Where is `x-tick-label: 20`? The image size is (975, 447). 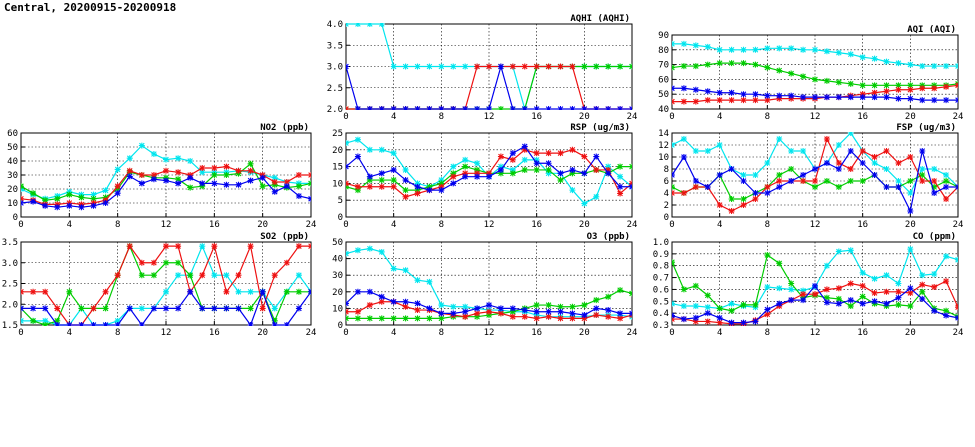
x-tick-label: 20 is located at coordinates (584, 333).